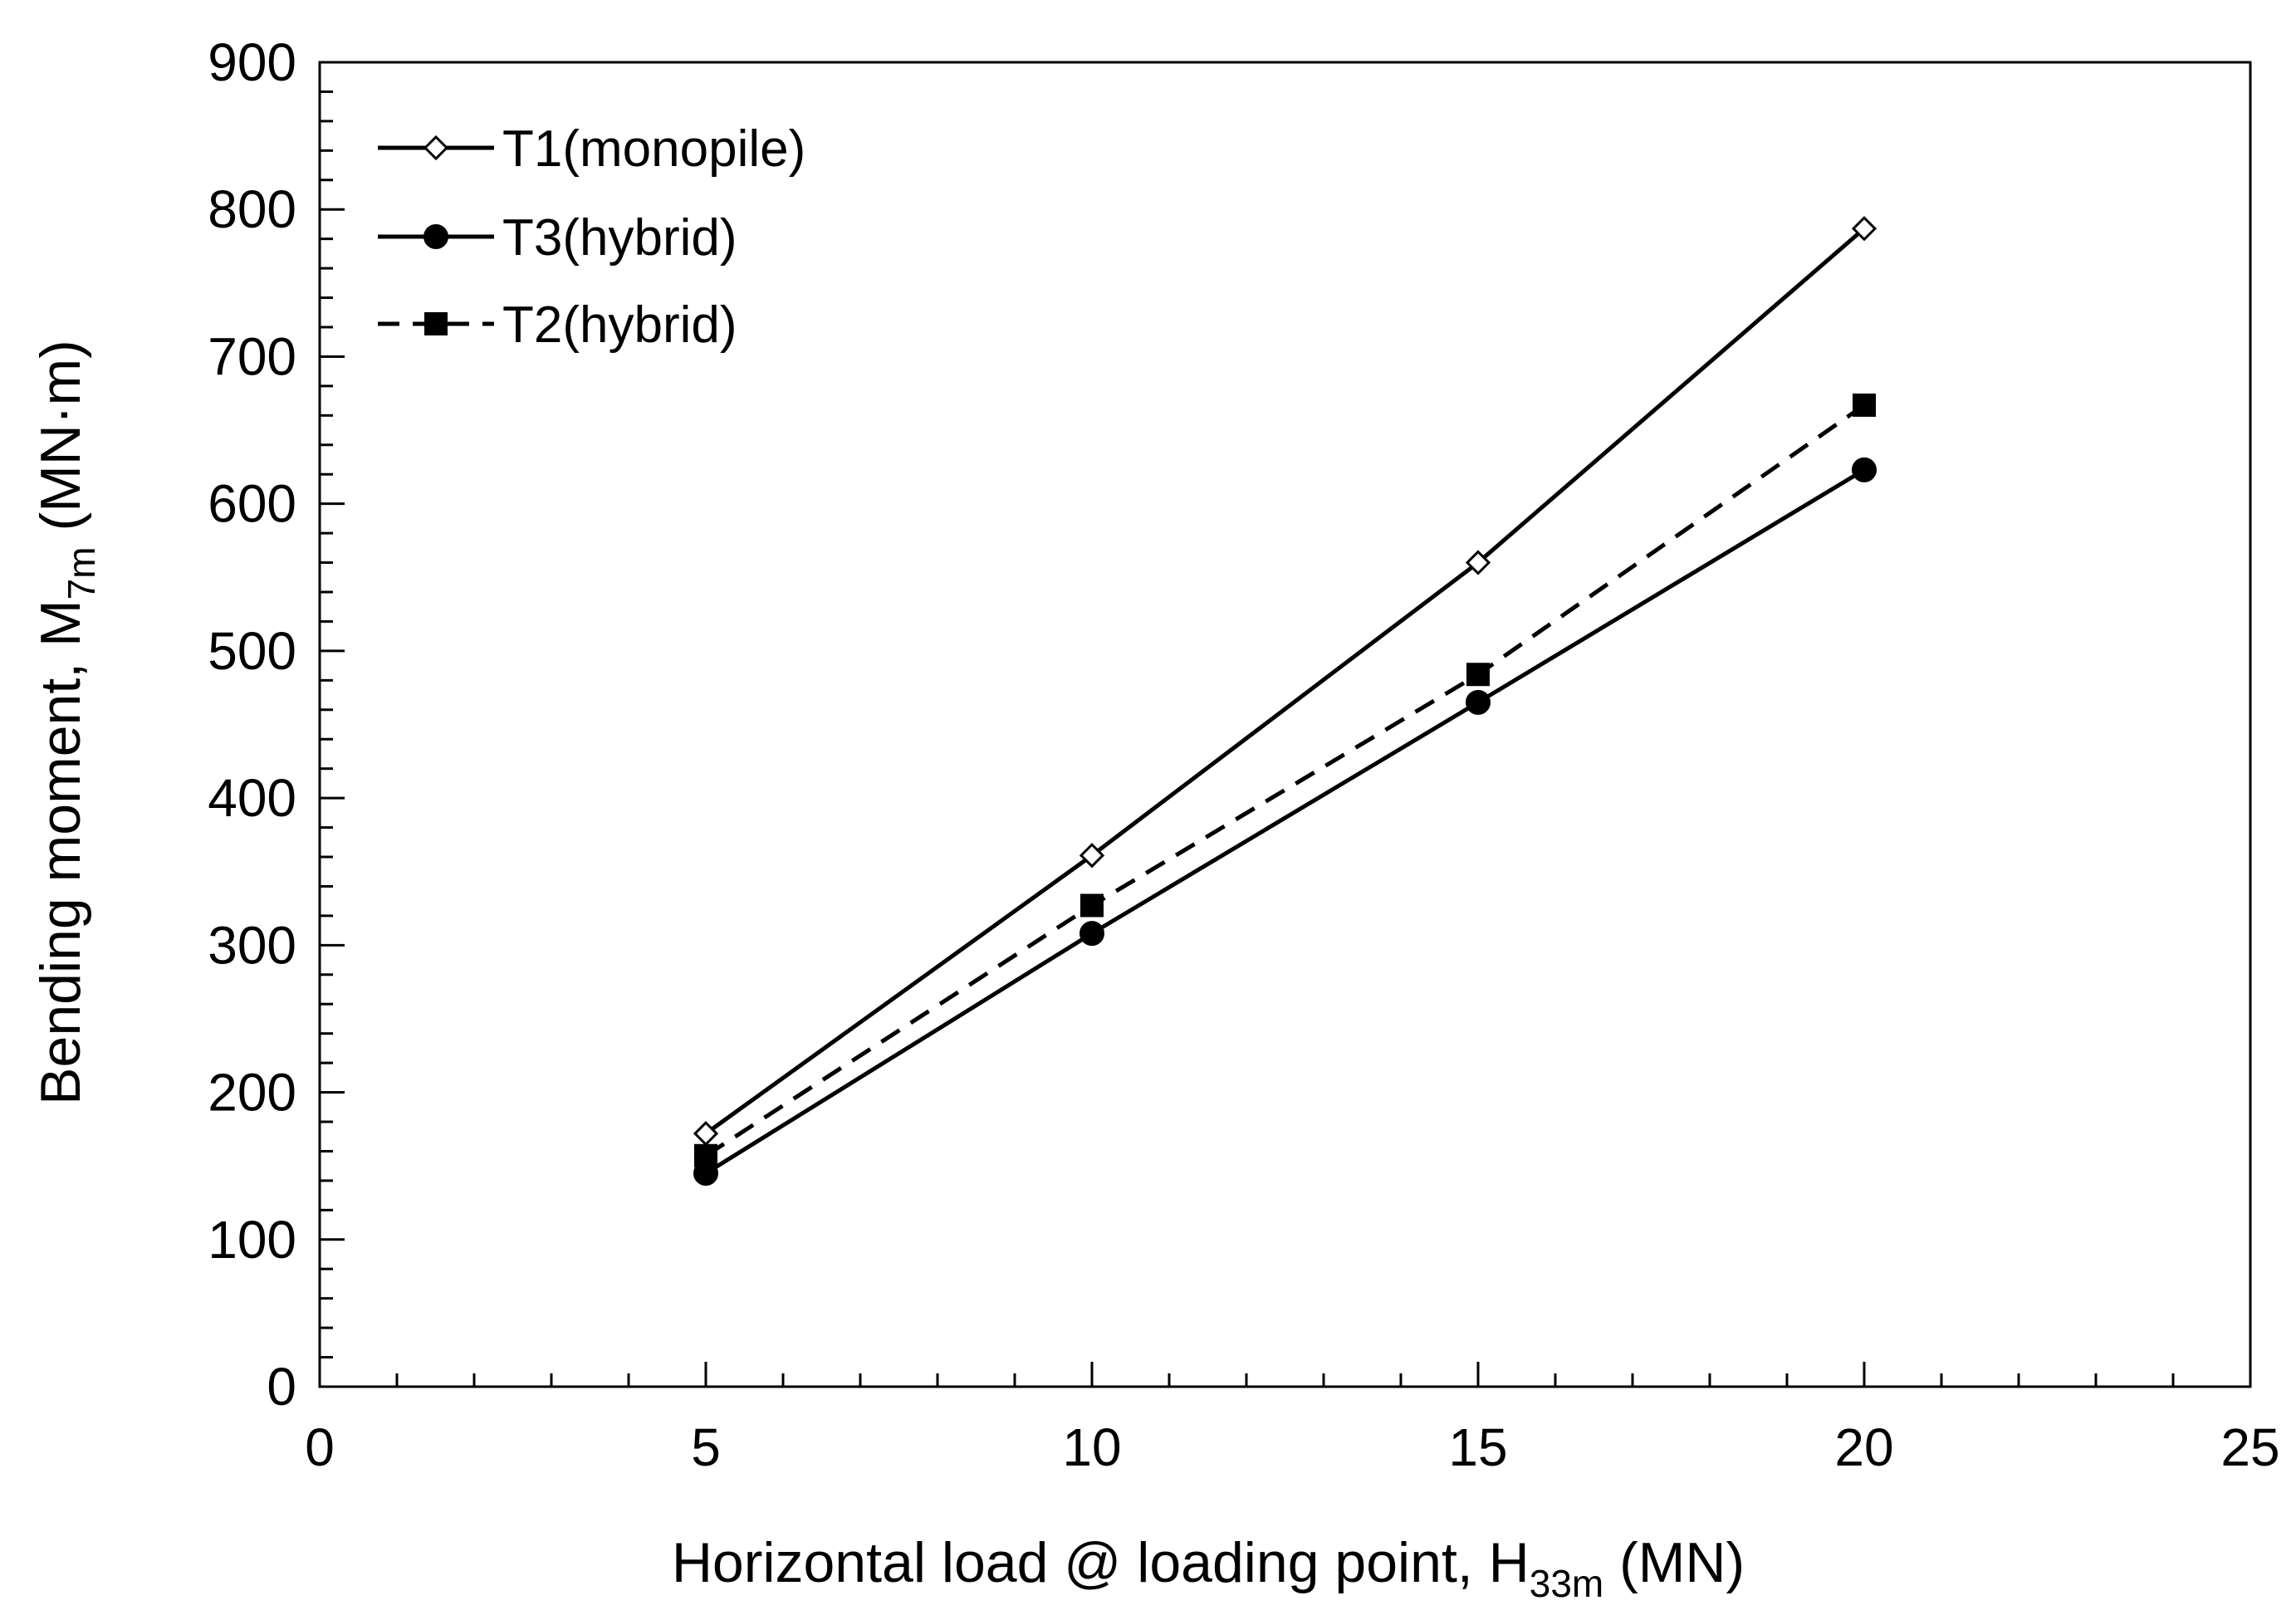 This screenshot has height=1620, width=2296. Describe the element at coordinates (706, 1447) in the screenshot. I see `x-tick-label: 5` at that location.